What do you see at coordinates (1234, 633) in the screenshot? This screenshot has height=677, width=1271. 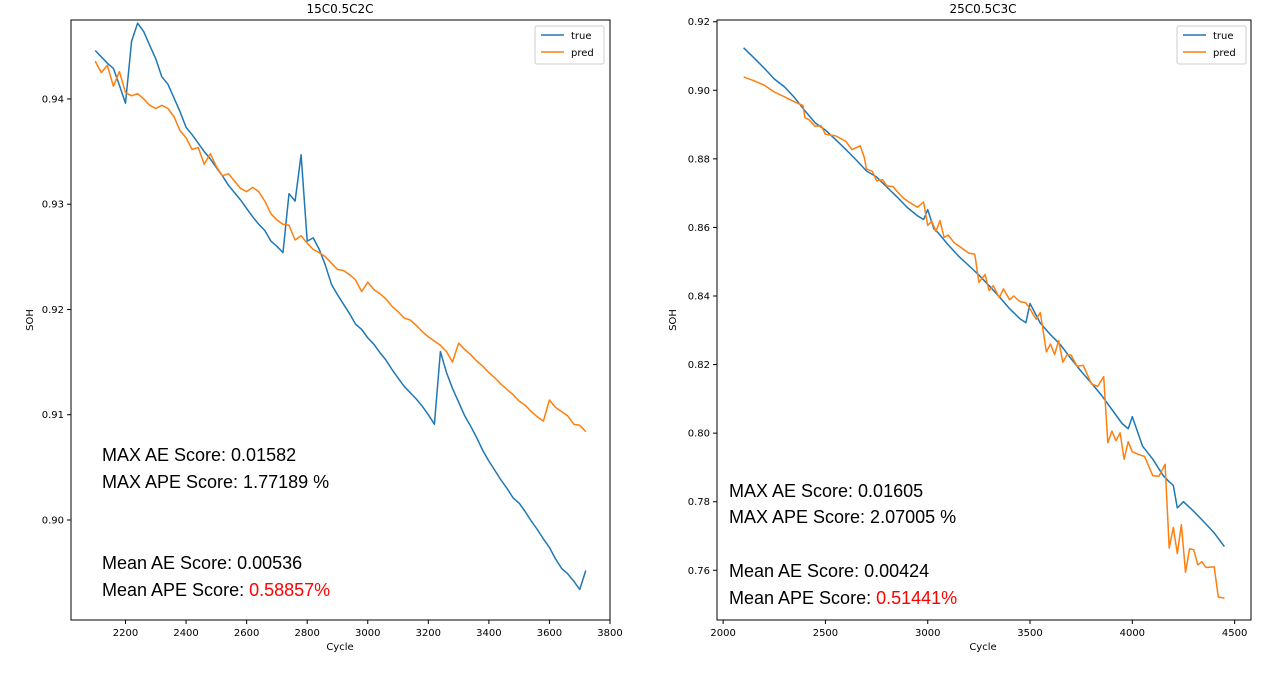 I see `x-tick-label: 4500` at bounding box center [1234, 633].